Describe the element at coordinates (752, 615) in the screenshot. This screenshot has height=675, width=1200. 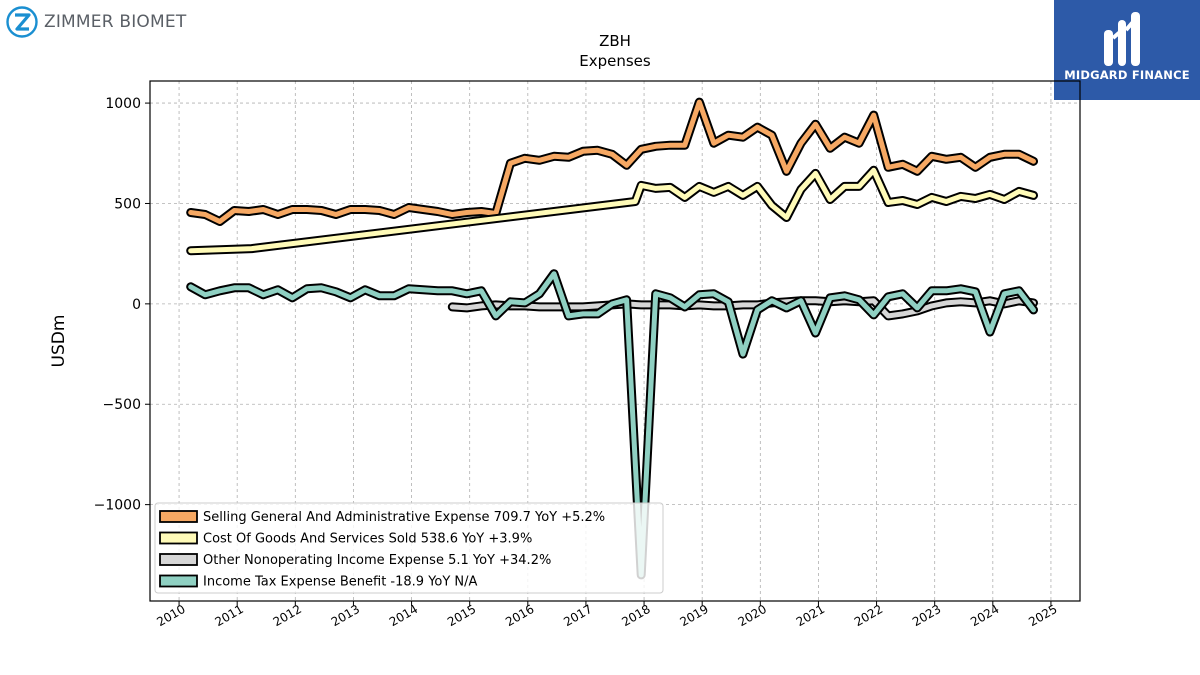
I see `x-tick-label: 2020` at that location.